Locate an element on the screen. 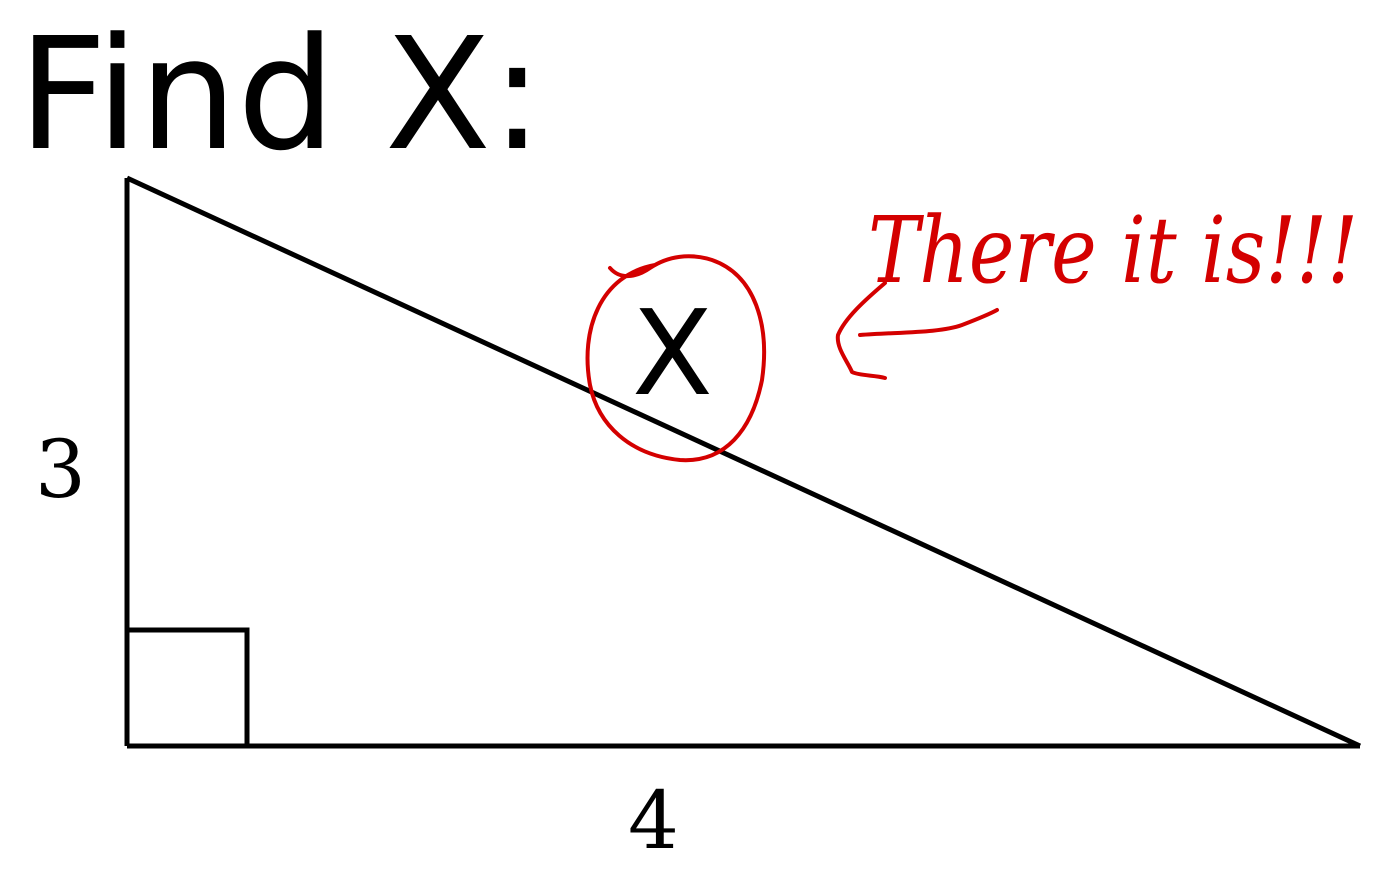  red-circle-annotation is located at coordinates (676, 358).